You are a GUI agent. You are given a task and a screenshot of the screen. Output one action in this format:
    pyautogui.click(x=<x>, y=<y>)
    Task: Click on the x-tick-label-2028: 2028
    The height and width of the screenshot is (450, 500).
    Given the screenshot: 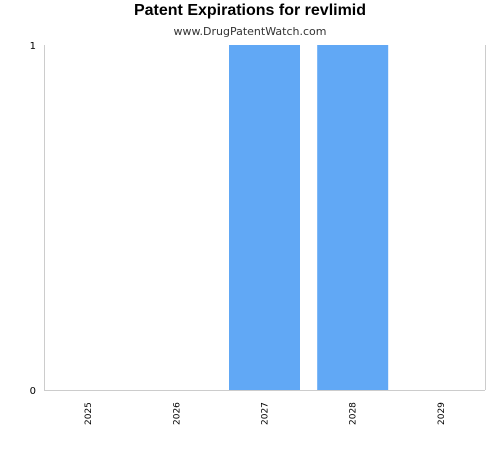 What is the action you would take?
    pyautogui.click(x=354, y=413)
    